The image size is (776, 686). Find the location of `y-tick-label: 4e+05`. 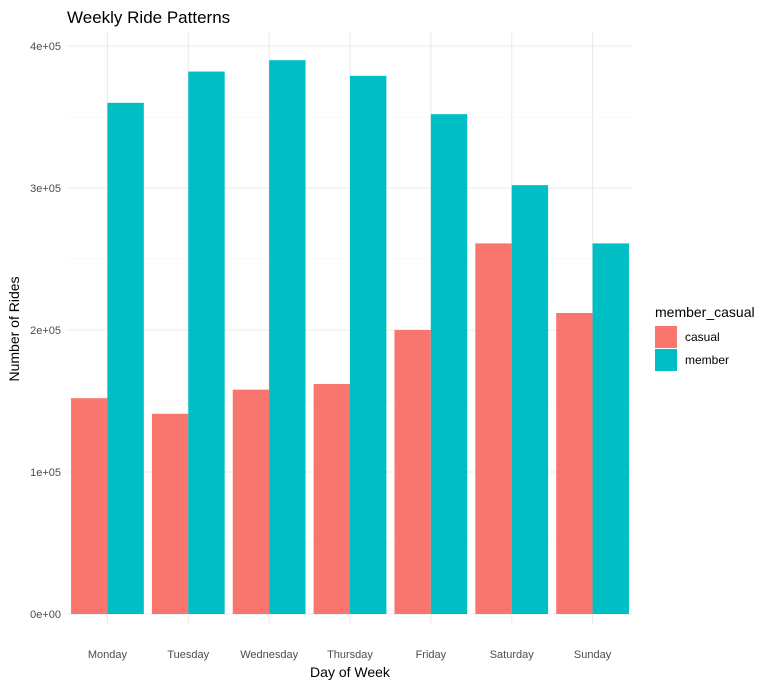

y-tick-label: 4e+05 is located at coordinates (45, 47).